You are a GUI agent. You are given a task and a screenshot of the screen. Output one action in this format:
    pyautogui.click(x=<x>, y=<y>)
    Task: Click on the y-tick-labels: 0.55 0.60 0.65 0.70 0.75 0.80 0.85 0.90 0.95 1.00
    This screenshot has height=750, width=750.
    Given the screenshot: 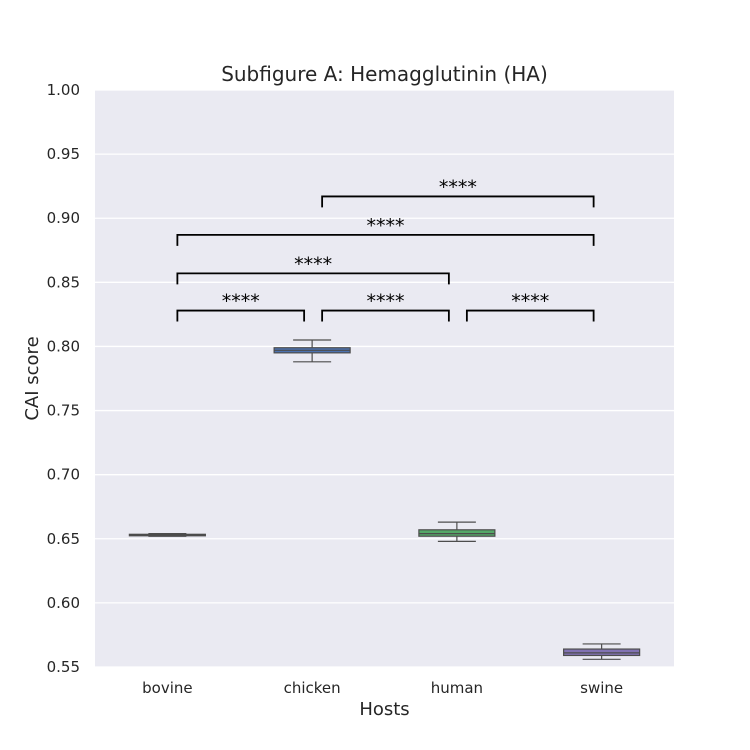 What is the action you would take?
    pyautogui.click(x=63, y=378)
    